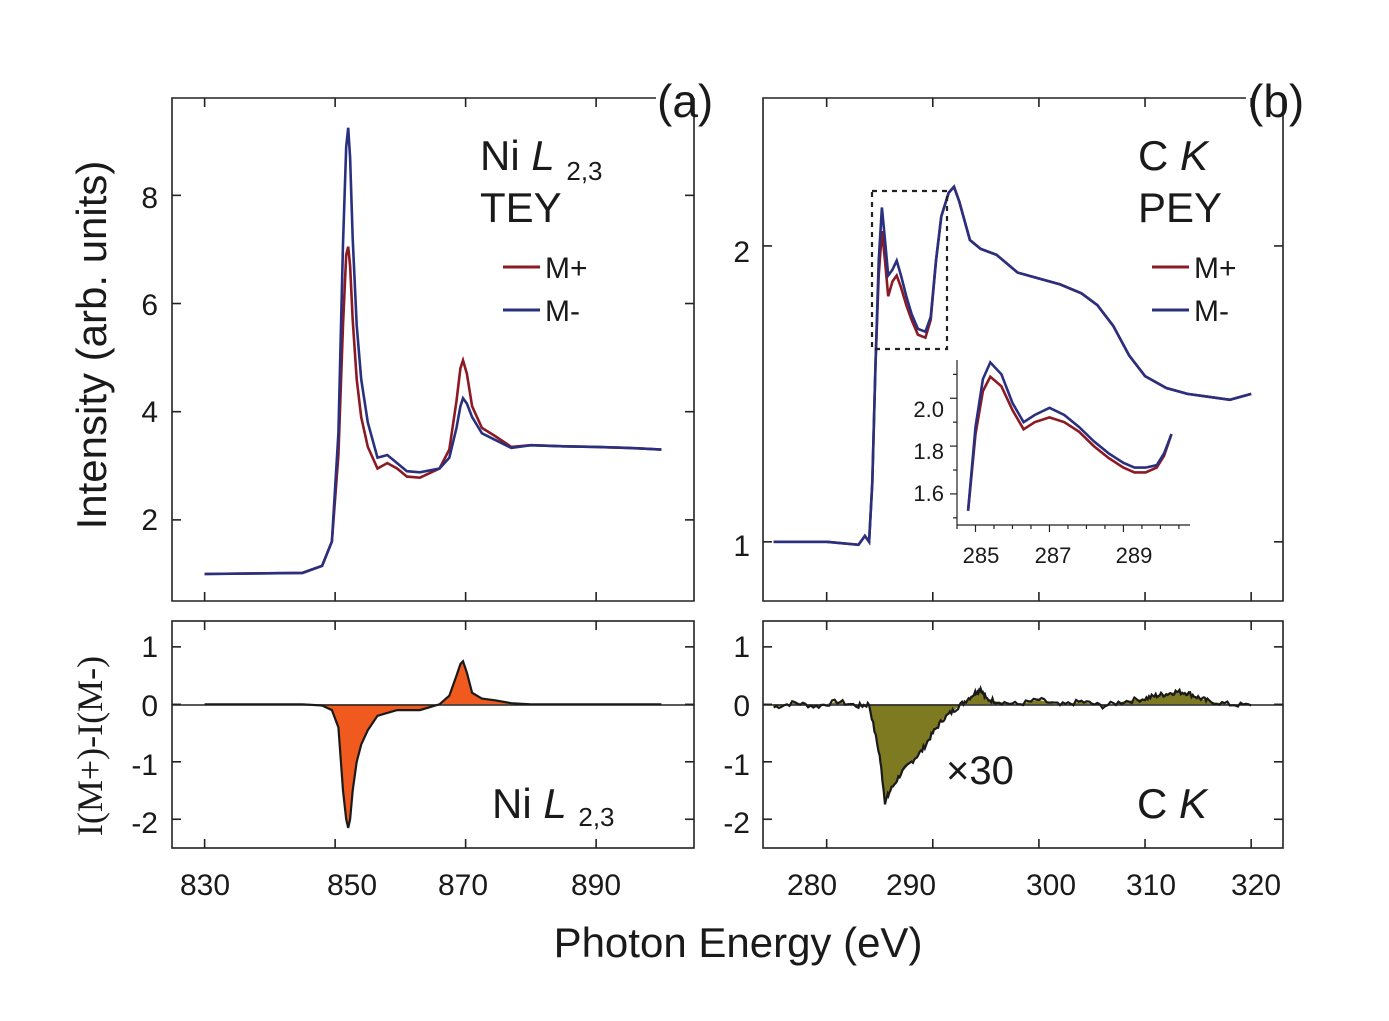 Image resolution: width=1389 pixels, height=1021 pixels. What do you see at coordinates (352, 885) in the screenshot?
I see `xtick-label: 850` at bounding box center [352, 885].